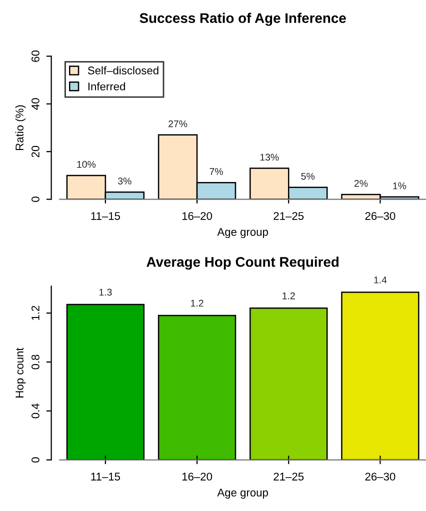 This screenshot has height=511, width=426. What do you see at coordinates (242, 263) in the screenshot?
I see `chart-title: Average Hop Count Required` at bounding box center [242, 263].